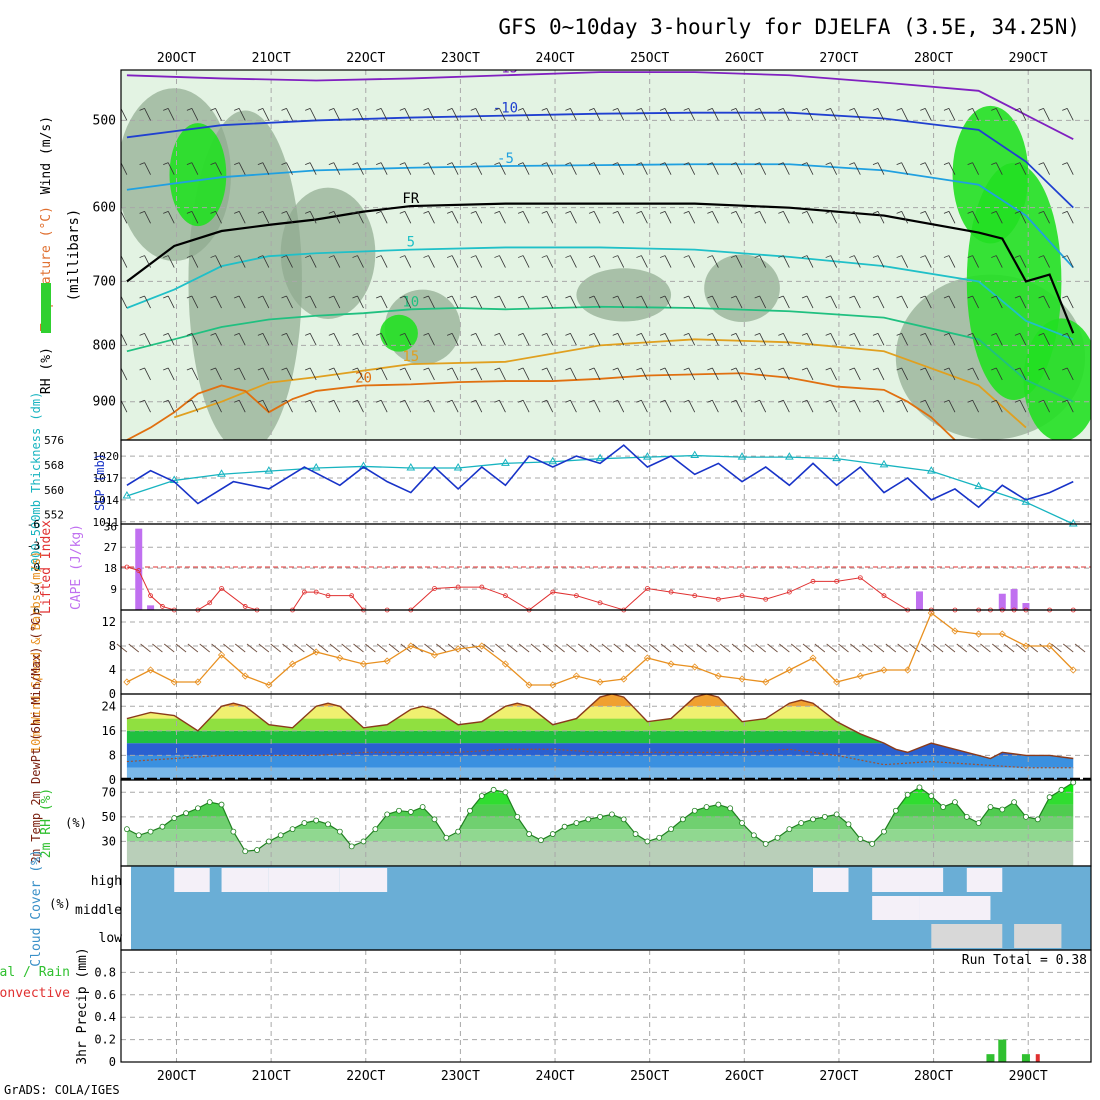 This screenshot has width=1100, height=1100. I want to click on rh2m-unit: (%), so click(76, 823).